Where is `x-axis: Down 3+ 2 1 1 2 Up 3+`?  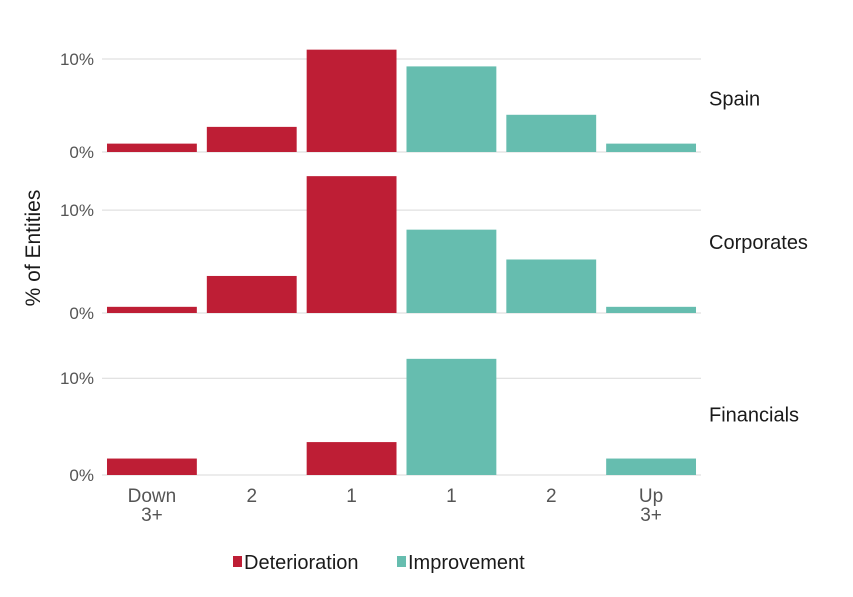
x-axis: Down 3+ 2 1 1 2 Up 3+ is located at coordinates (396, 506).